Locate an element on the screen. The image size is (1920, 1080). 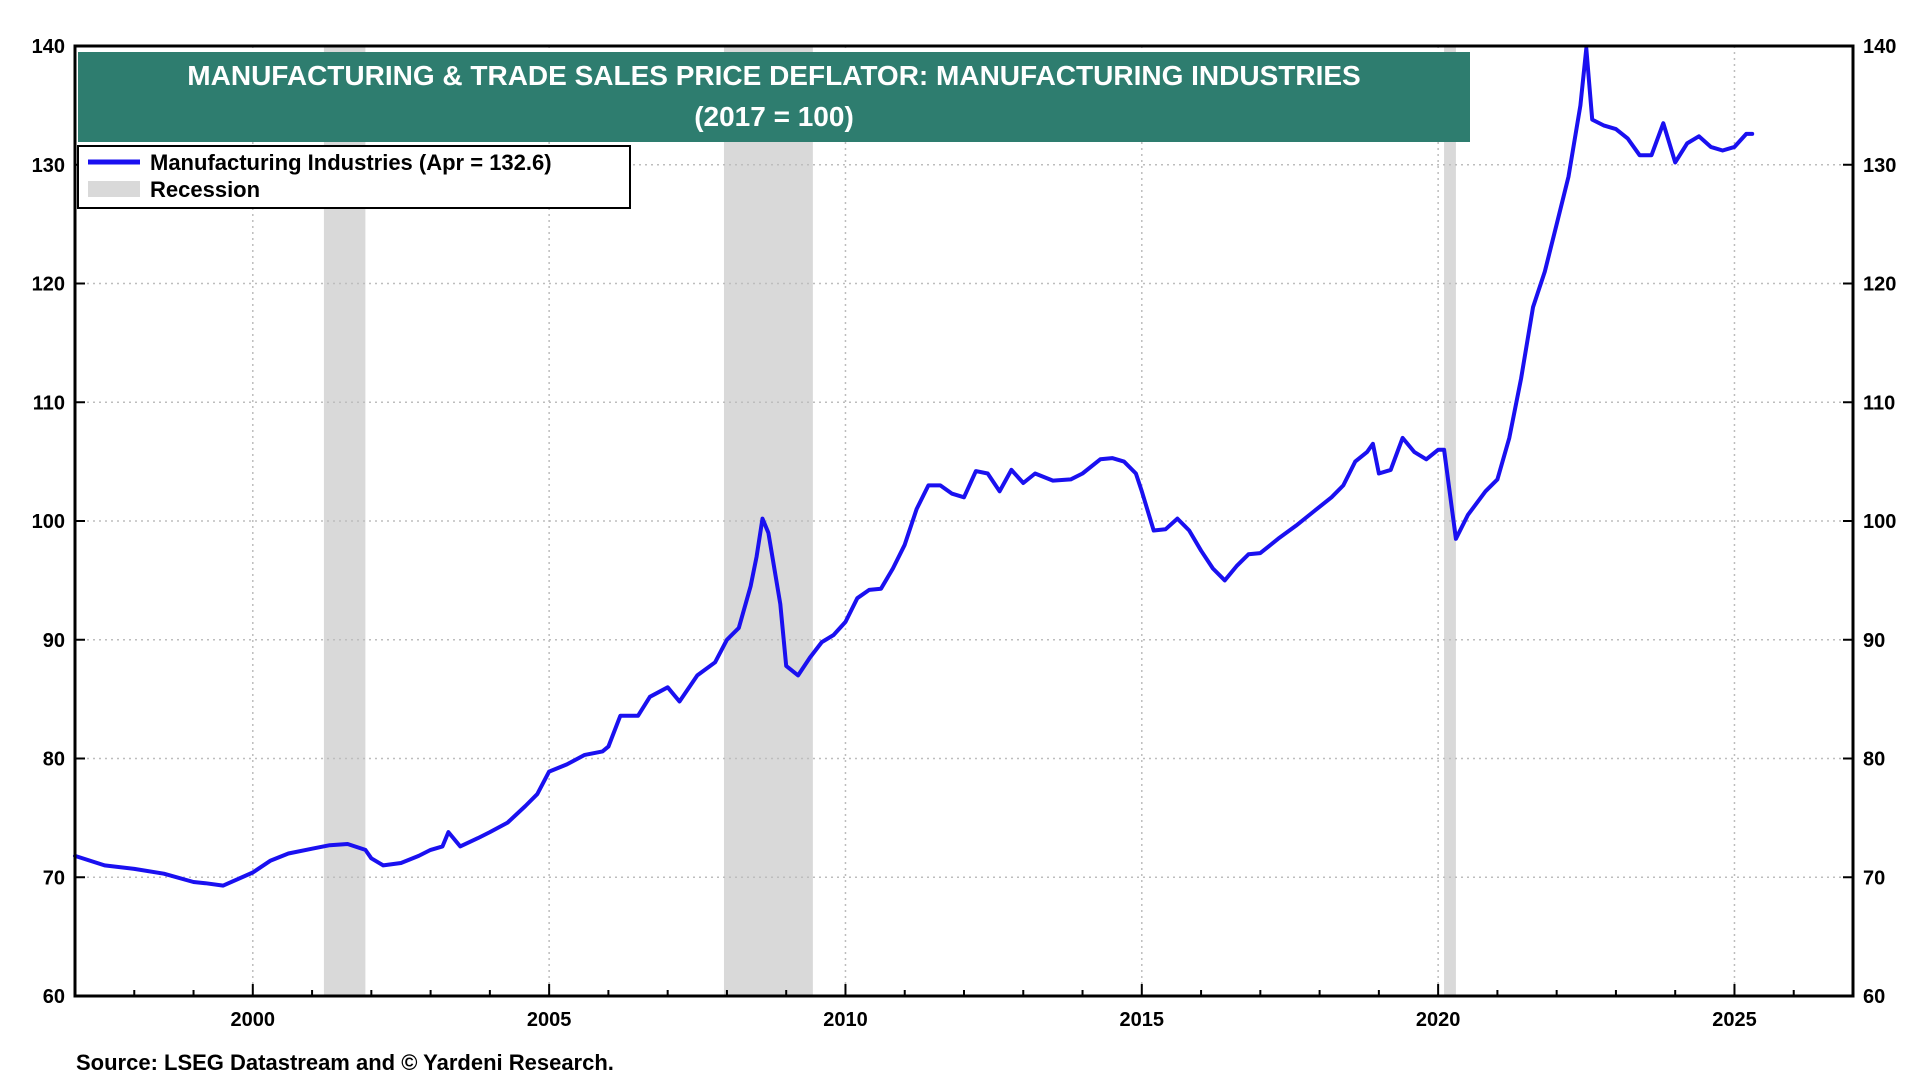
y-tick-label-right: 70 is located at coordinates (1874, 878).